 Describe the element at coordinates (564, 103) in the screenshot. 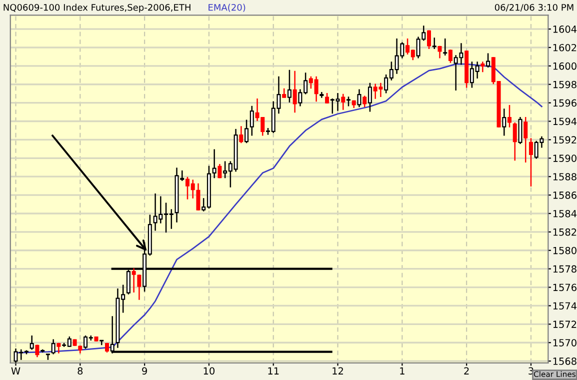

I see `y-tick-label: 1596` at that location.